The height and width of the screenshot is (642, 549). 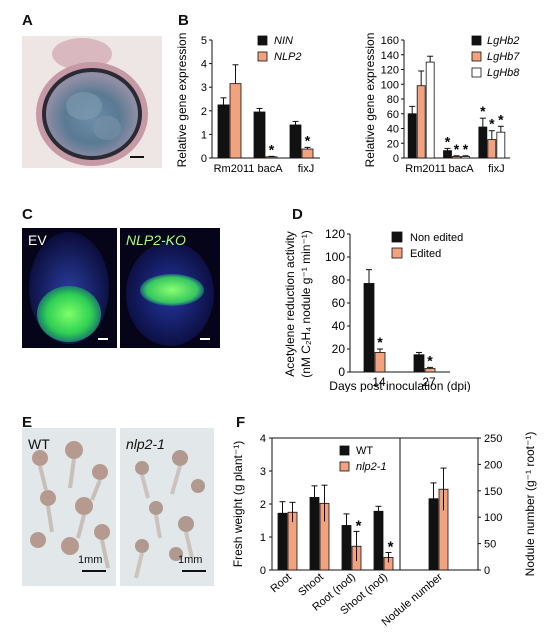 I want to click on legend-label: nlp2-1, so click(x=371, y=467).